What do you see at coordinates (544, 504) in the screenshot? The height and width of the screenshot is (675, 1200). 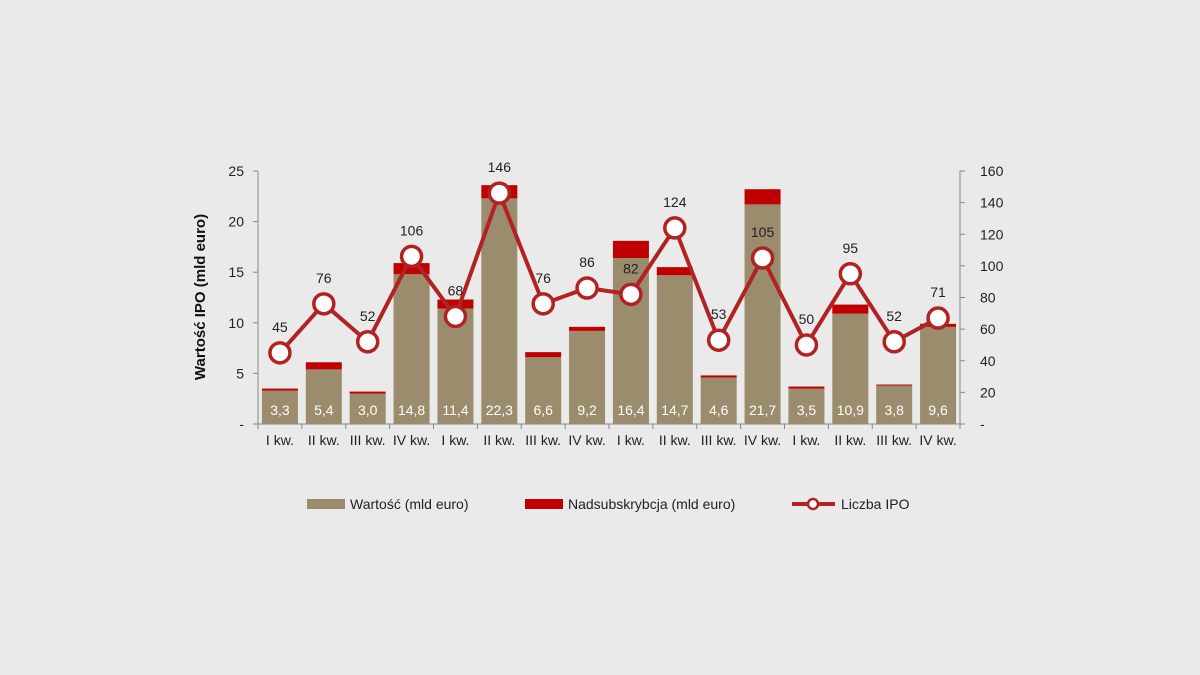 I see `legend-swatch-oversubscription` at bounding box center [544, 504].